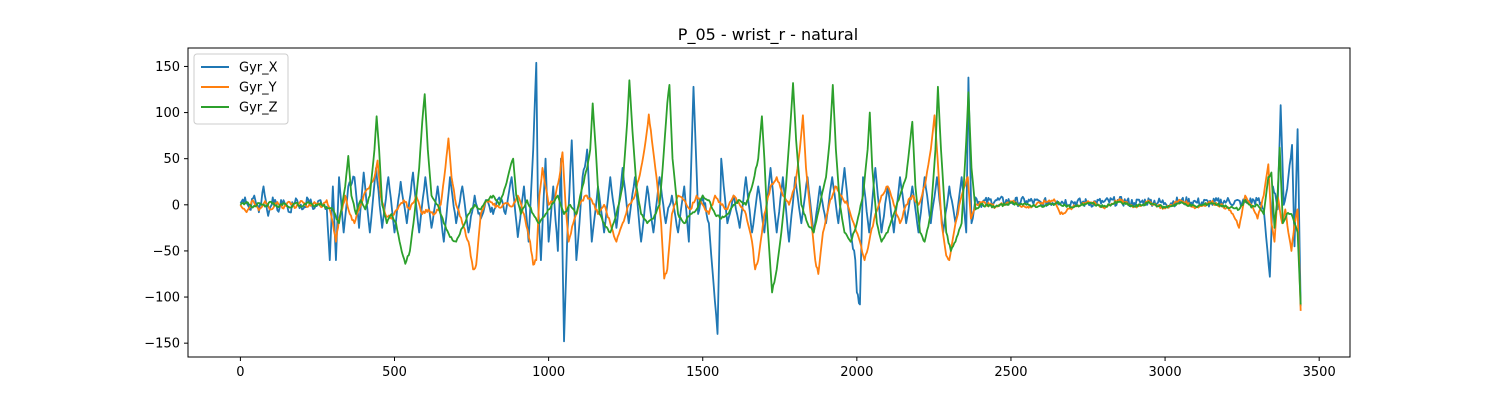 Image resolution: width=1500 pixels, height=400 pixels. What do you see at coordinates (258, 88) in the screenshot?
I see `legend-label: Gyr_Y` at bounding box center [258, 88].